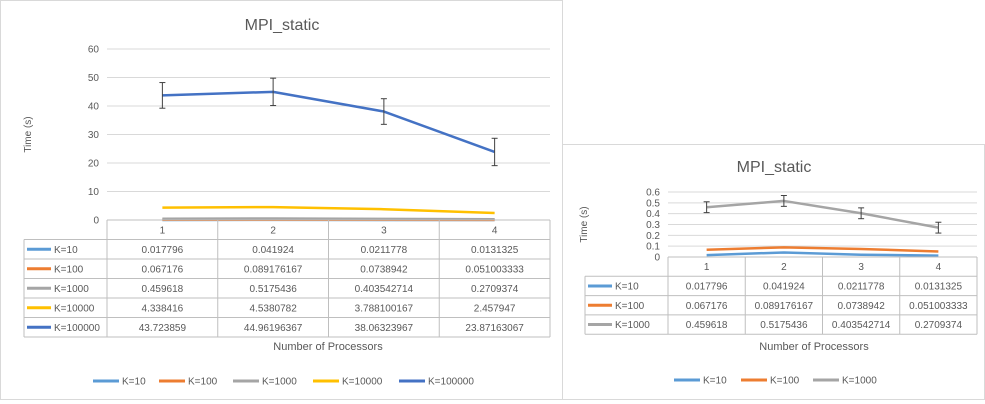 The width and height of the screenshot is (985, 404). Describe the element at coordinates (653, 214) in the screenshot. I see `y-tick-label: 0.4` at that location.